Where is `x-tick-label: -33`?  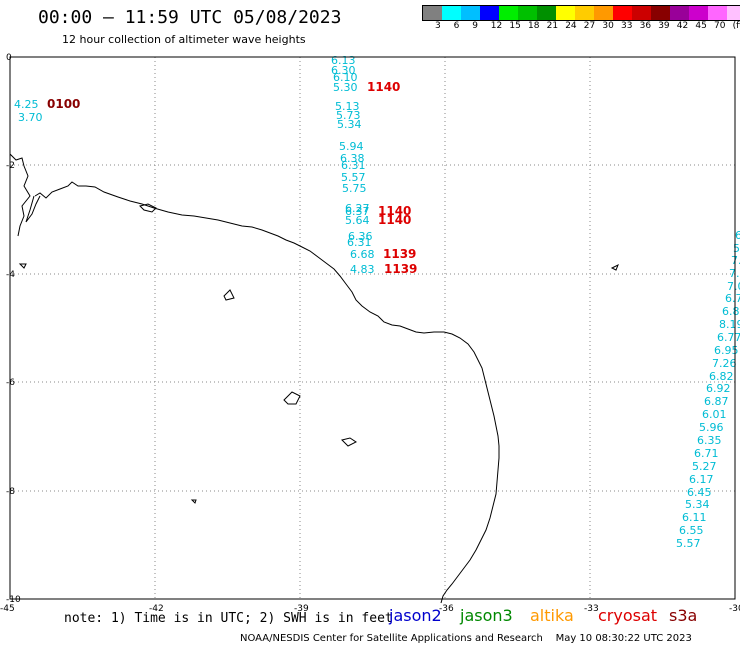
x-tick-label: -33 is located at coordinates (591, 609).